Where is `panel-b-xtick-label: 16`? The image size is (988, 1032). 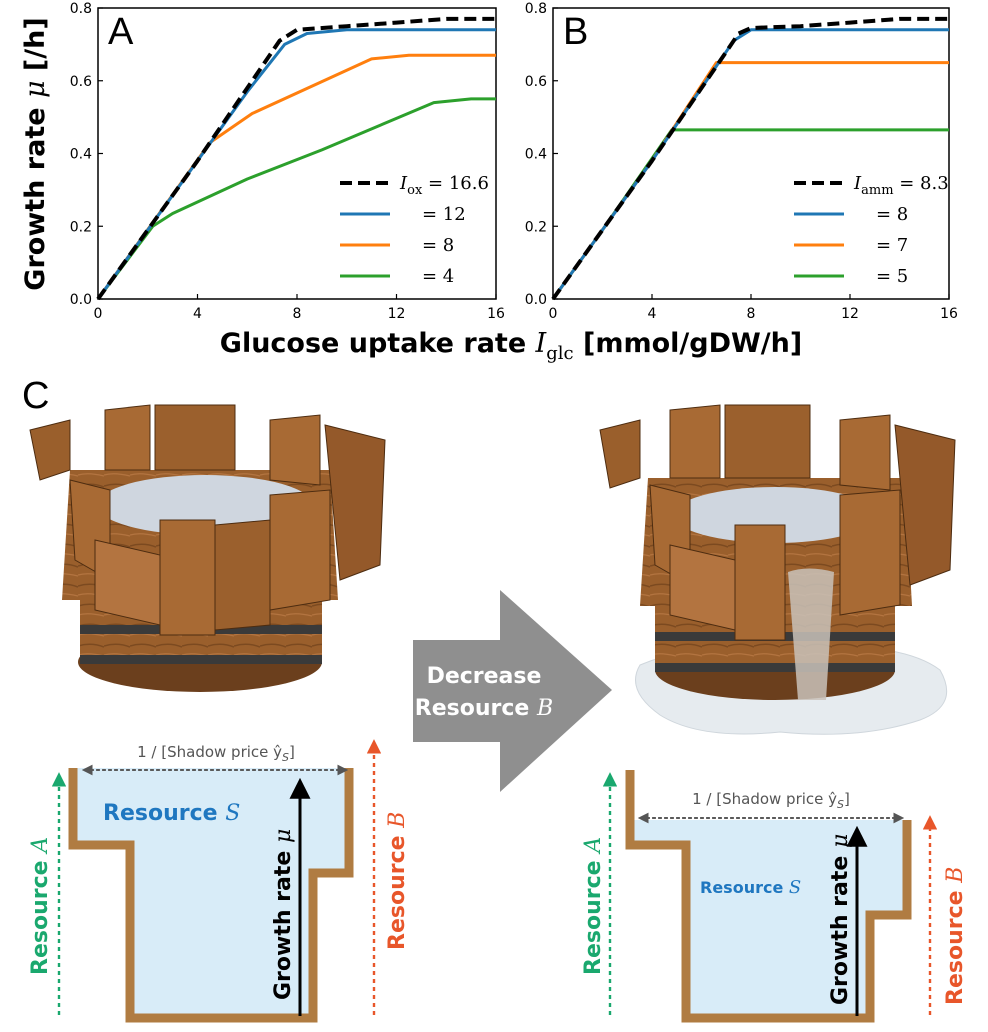 panel-b-xtick-label: 16 is located at coordinates (949, 314).